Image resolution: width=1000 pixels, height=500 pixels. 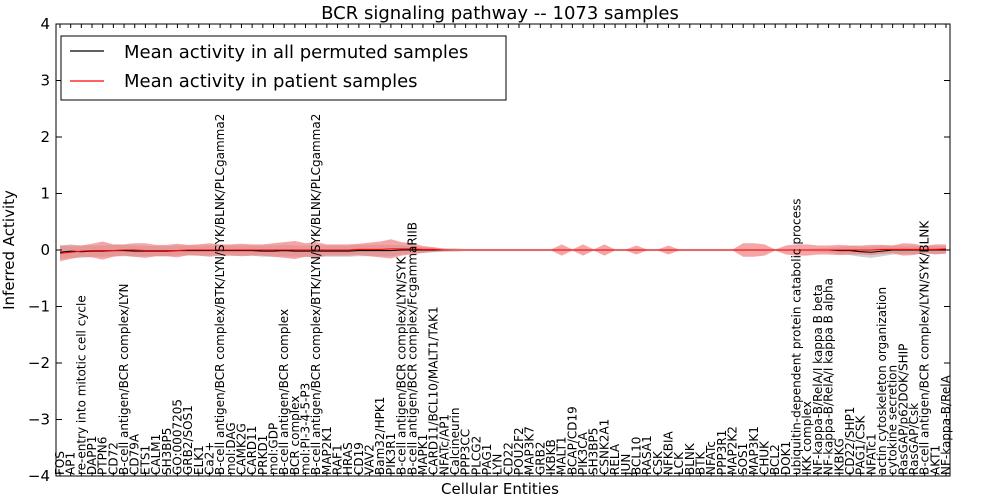 I want to click on x-tick-label: CSNK2A1, so click(x=604, y=447).